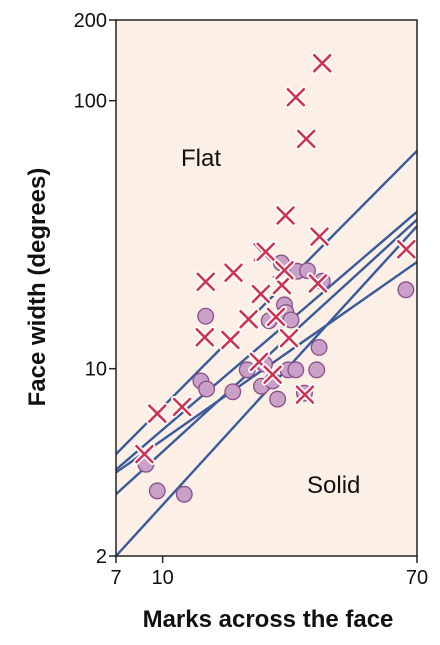 The height and width of the screenshot is (645, 440). What do you see at coordinates (268, 619) in the screenshot?
I see `x-axis-title: Marks across the face` at bounding box center [268, 619].